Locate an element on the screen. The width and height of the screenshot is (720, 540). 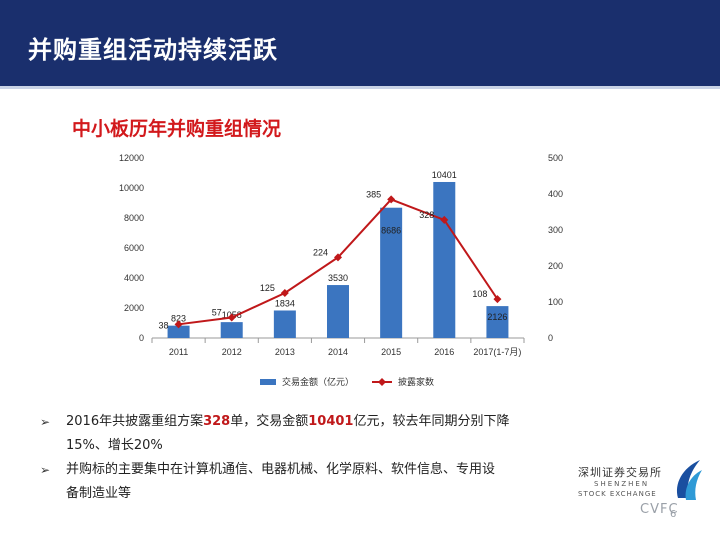
bar-data-label: 1834 is located at coordinates (285, 303).